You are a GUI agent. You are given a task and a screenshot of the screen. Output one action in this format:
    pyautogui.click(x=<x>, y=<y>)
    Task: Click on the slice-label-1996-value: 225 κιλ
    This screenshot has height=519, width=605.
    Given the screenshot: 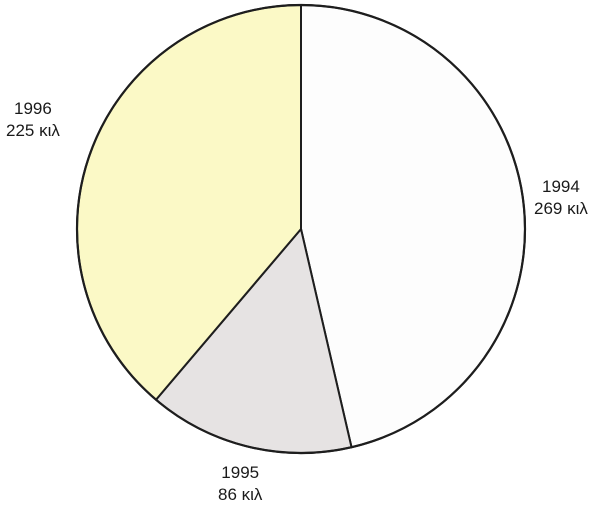 What is the action you would take?
    pyautogui.click(x=33, y=130)
    